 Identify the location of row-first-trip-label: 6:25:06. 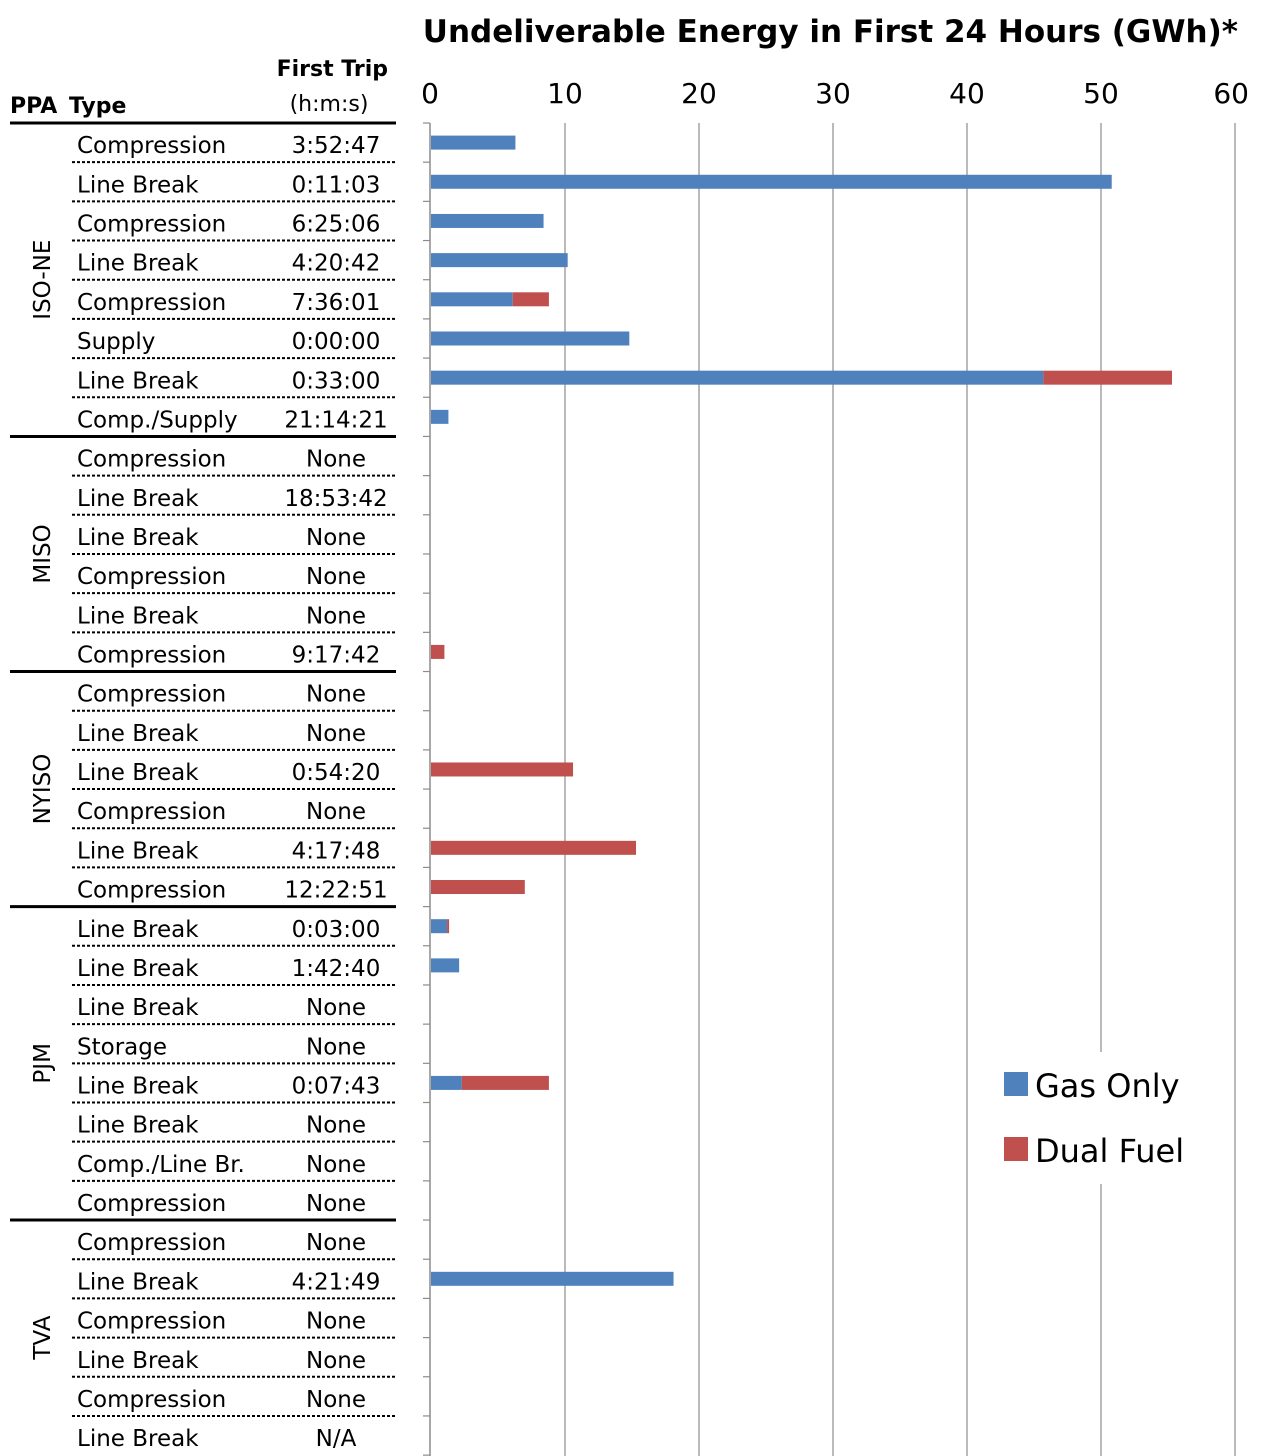
(336, 225).